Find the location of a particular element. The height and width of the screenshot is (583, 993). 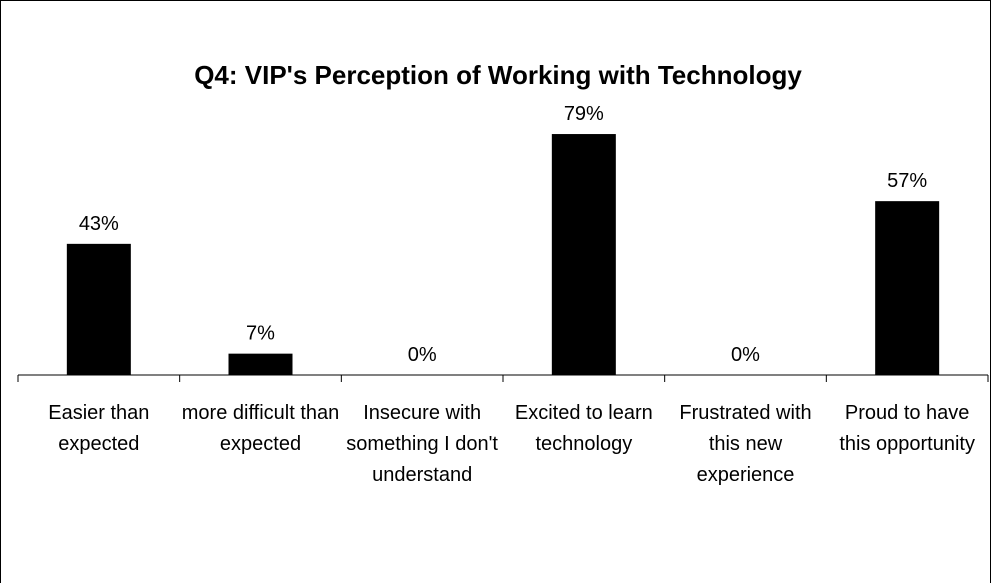

x-tick-label: Excited to learn technology is located at coordinates (583, 428).